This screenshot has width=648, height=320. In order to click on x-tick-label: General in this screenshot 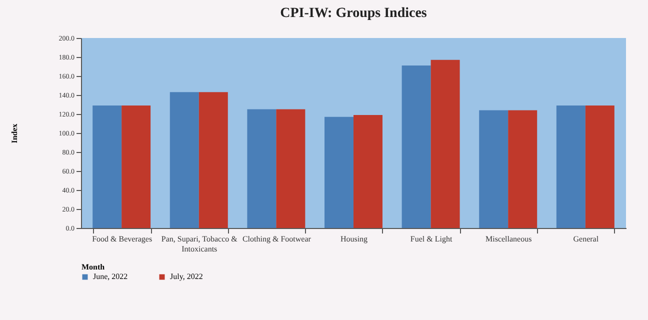, I will do `click(586, 239)`.